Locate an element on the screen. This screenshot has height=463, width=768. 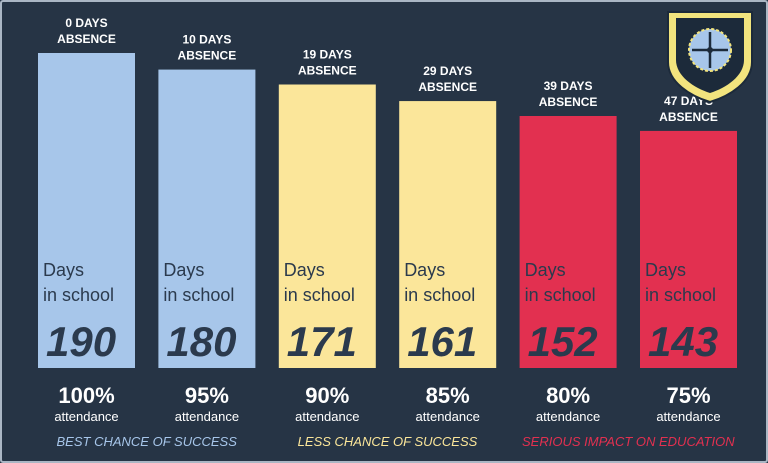
days-value-label: 190 is located at coordinates (81, 341).